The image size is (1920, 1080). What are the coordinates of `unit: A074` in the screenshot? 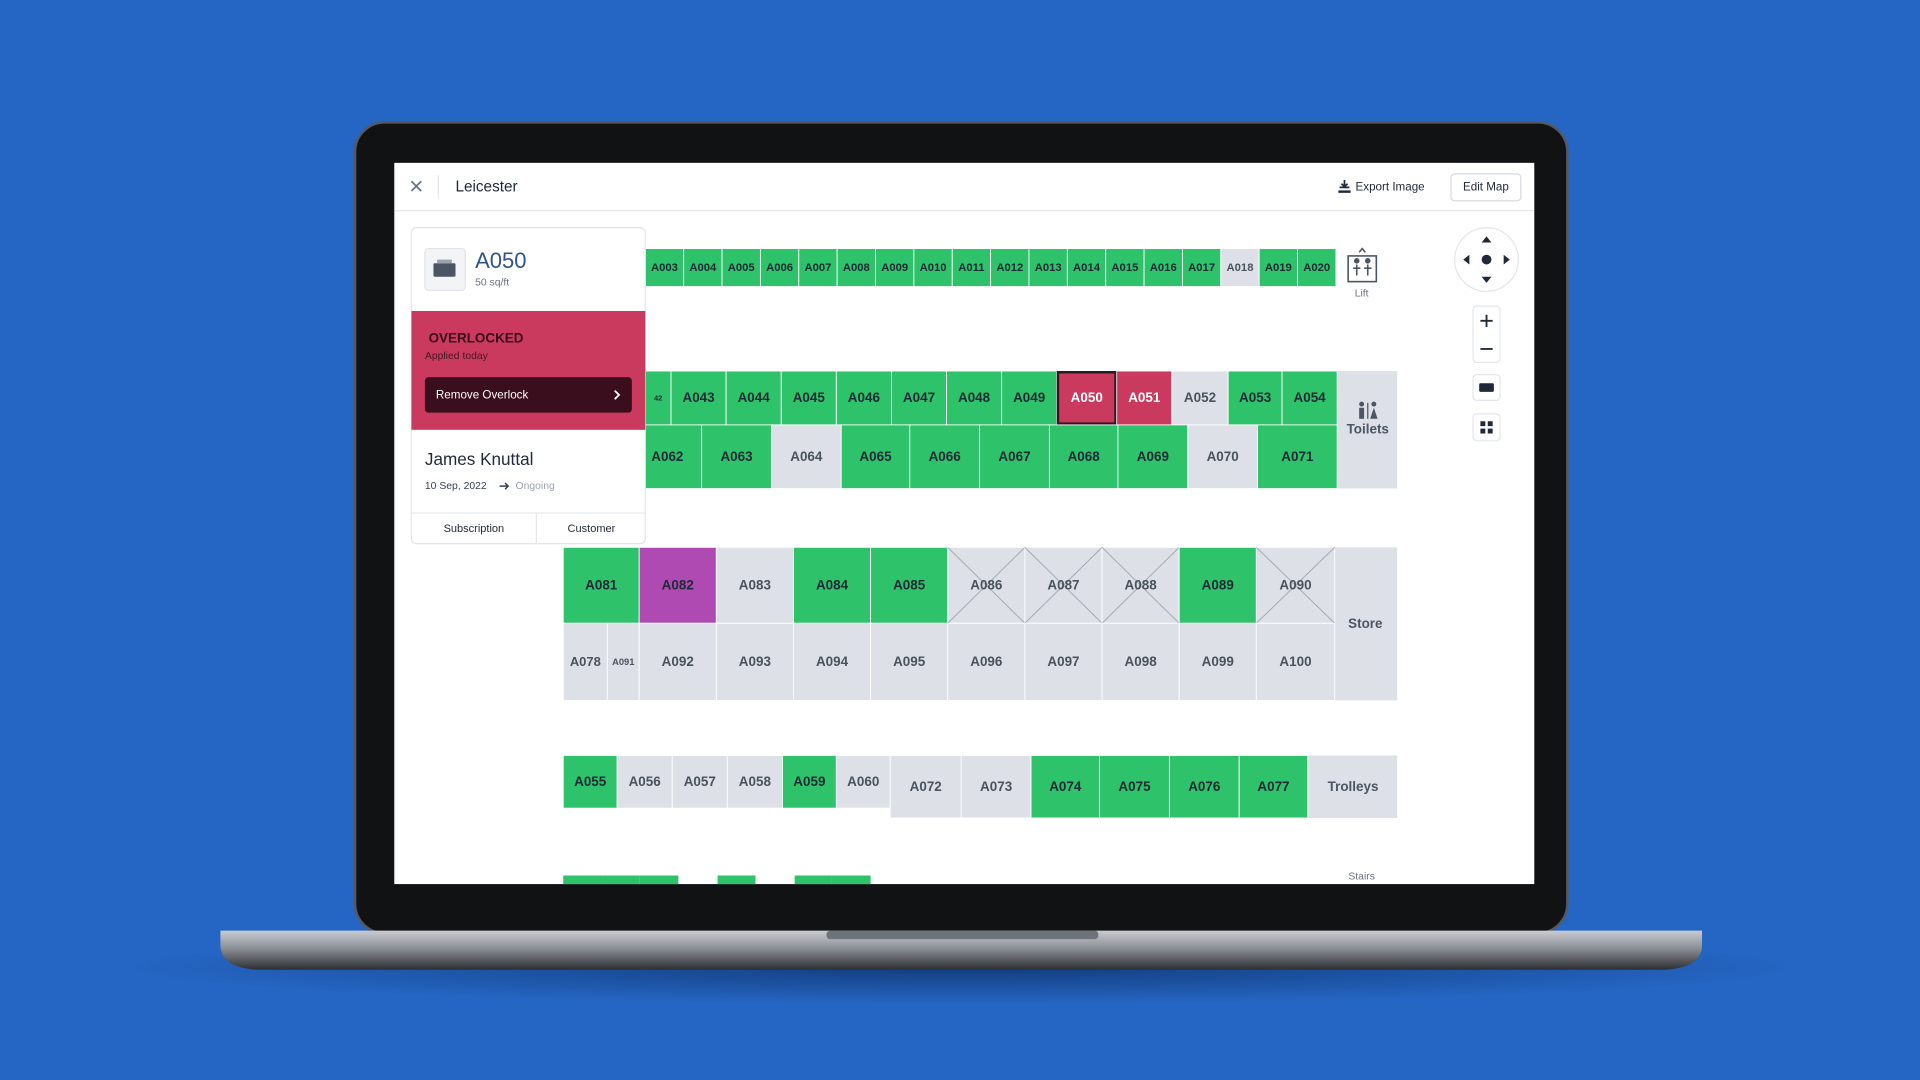 It's located at (1065, 787).